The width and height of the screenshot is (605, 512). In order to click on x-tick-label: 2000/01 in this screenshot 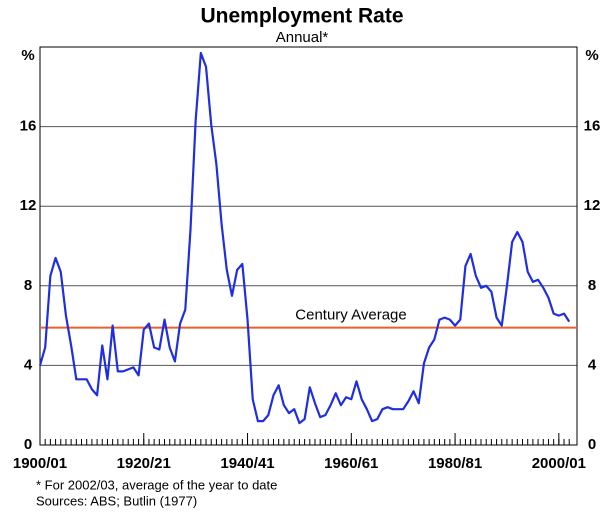, I will do `click(559, 463)`.